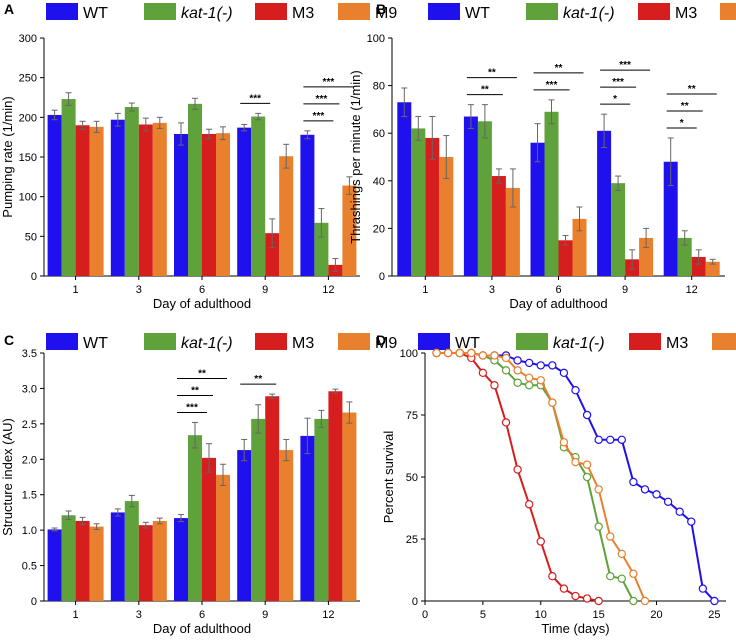 Image resolution: width=736 pixels, height=641 pixels. What do you see at coordinates (615, 99) in the screenshot?
I see `significance-label: *` at bounding box center [615, 99].